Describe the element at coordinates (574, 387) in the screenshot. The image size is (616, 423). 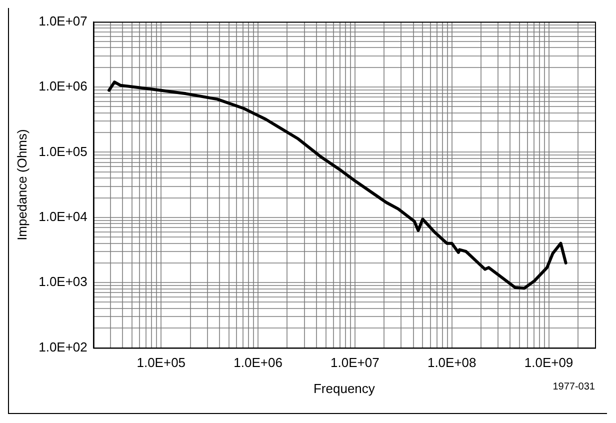
I see `text: 1977-031` at that location.